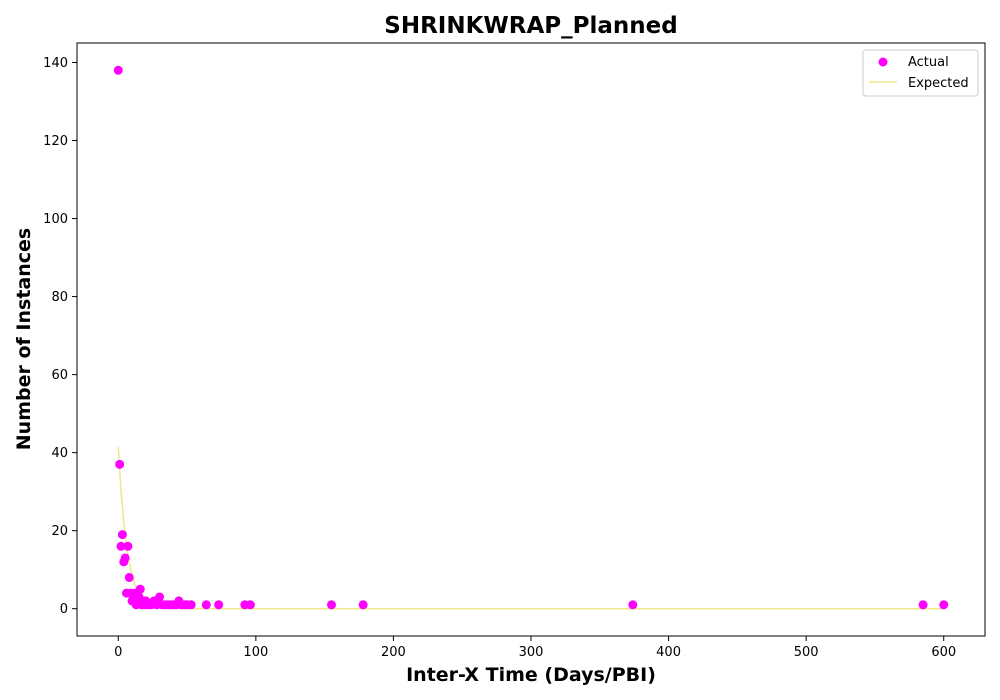  Describe the element at coordinates (806, 652) in the screenshot. I see `x-tick-label: 500` at that location.